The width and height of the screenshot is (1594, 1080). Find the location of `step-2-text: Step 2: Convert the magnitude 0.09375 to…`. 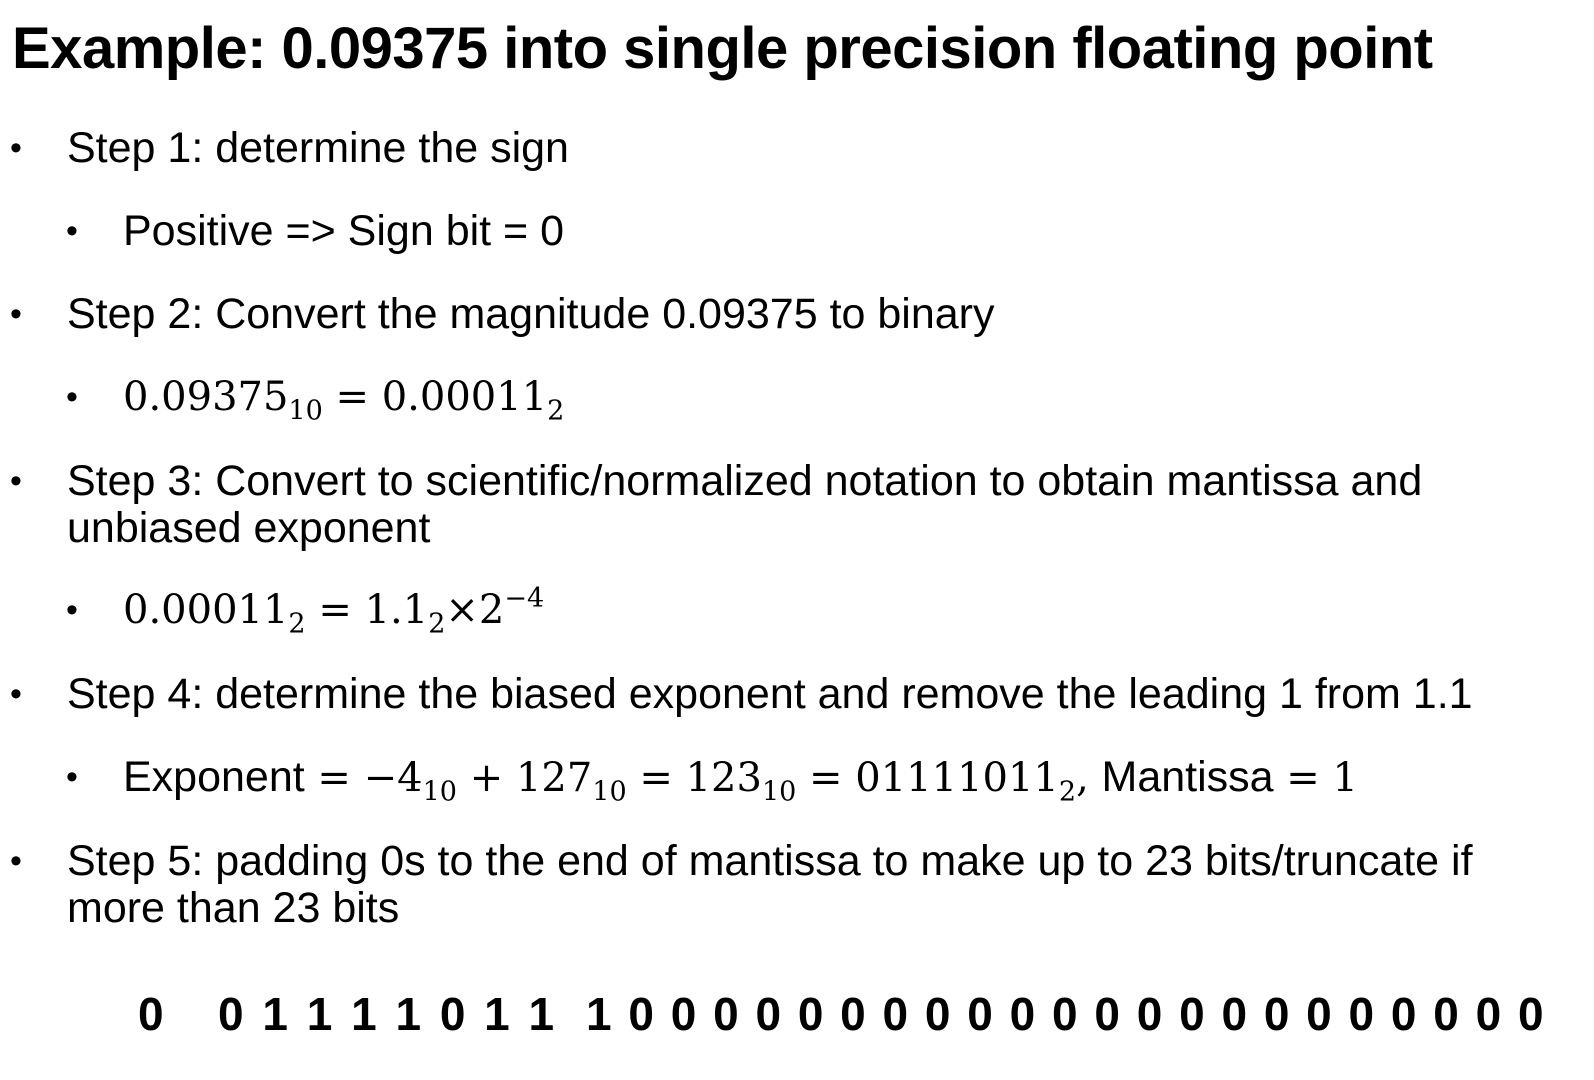

step-2-text: Step 2: Convert the magnitude 0.09375 to… is located at coordinates (531, 314).